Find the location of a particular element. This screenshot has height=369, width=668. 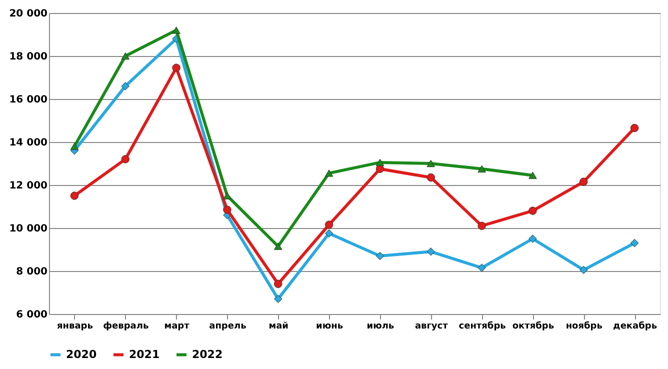

x-tick-label: март is located at coordinates (177, 327).